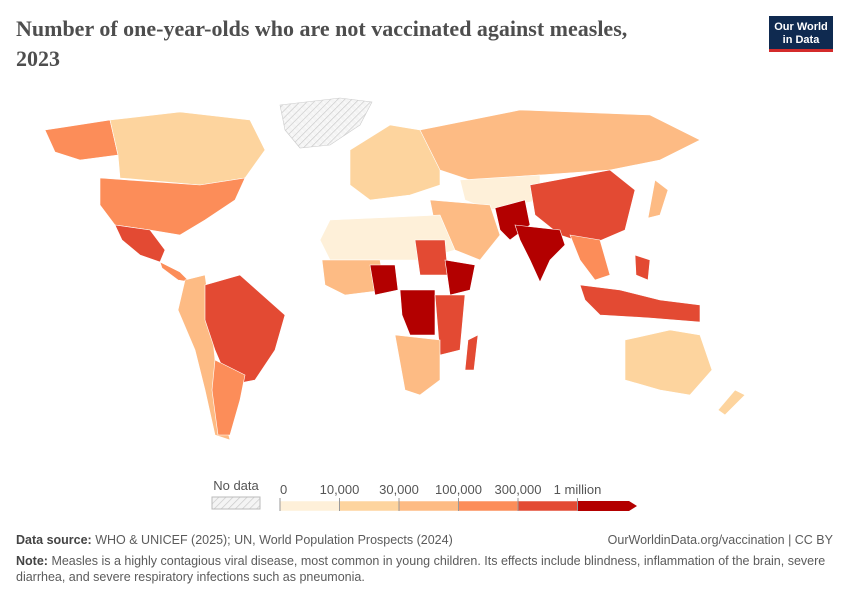 The height and width of the screenshot is (600, 850). Describe the element at coordinates (228, 397) in the screenshot. I see `argentina` at that location.